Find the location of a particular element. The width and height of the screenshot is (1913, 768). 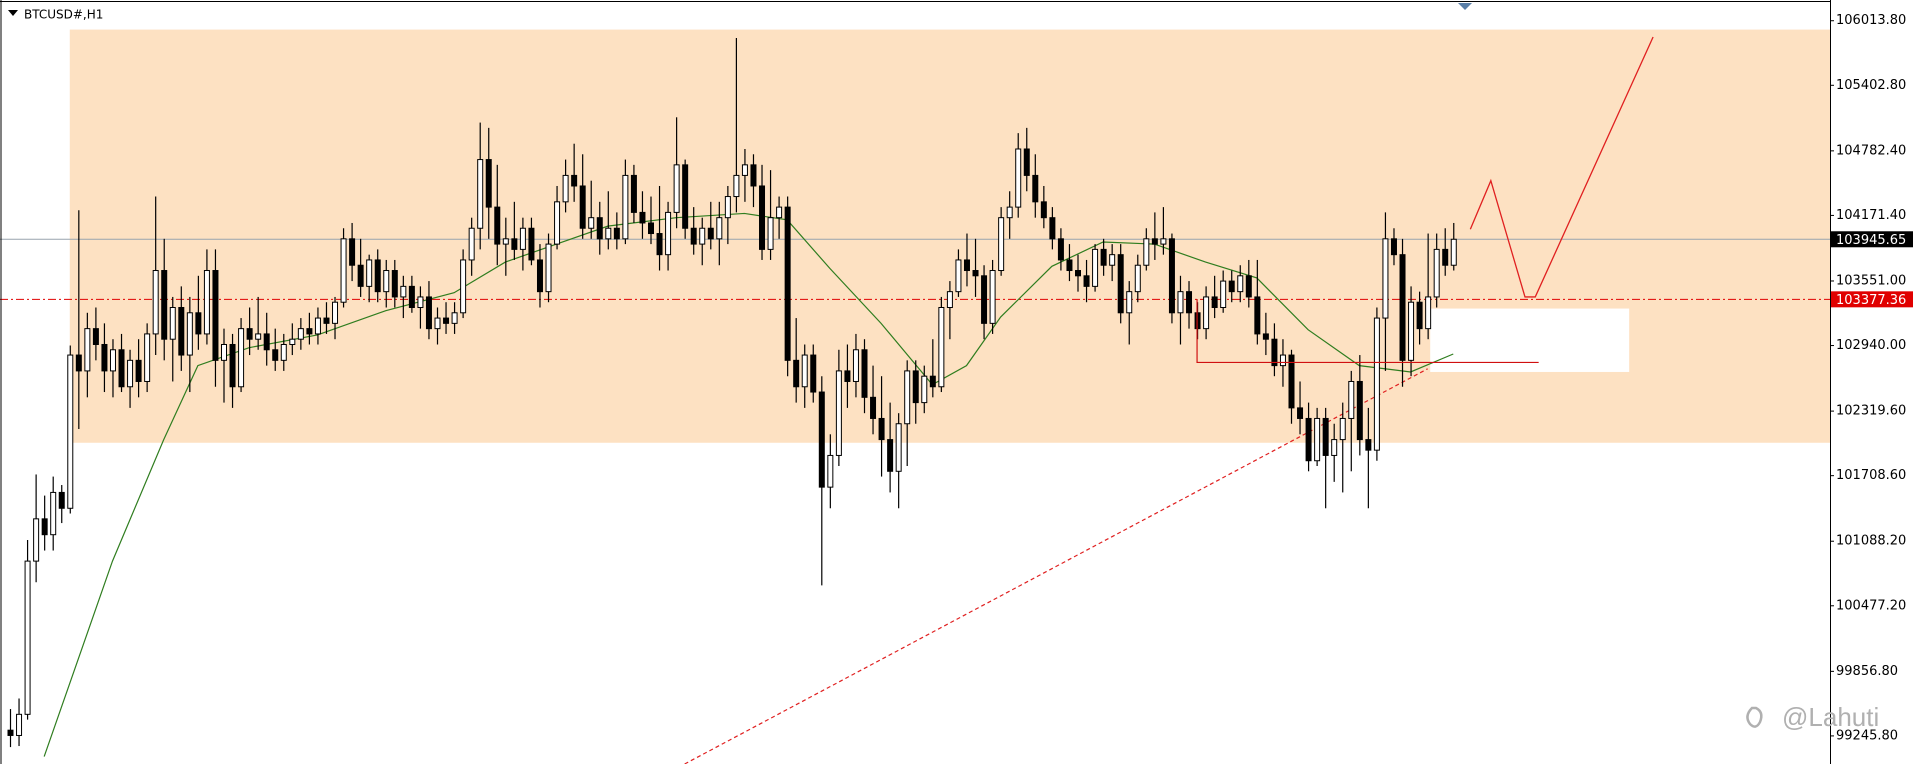

y-tick-label: 104171.40 is located at coordinates (1871, 215).